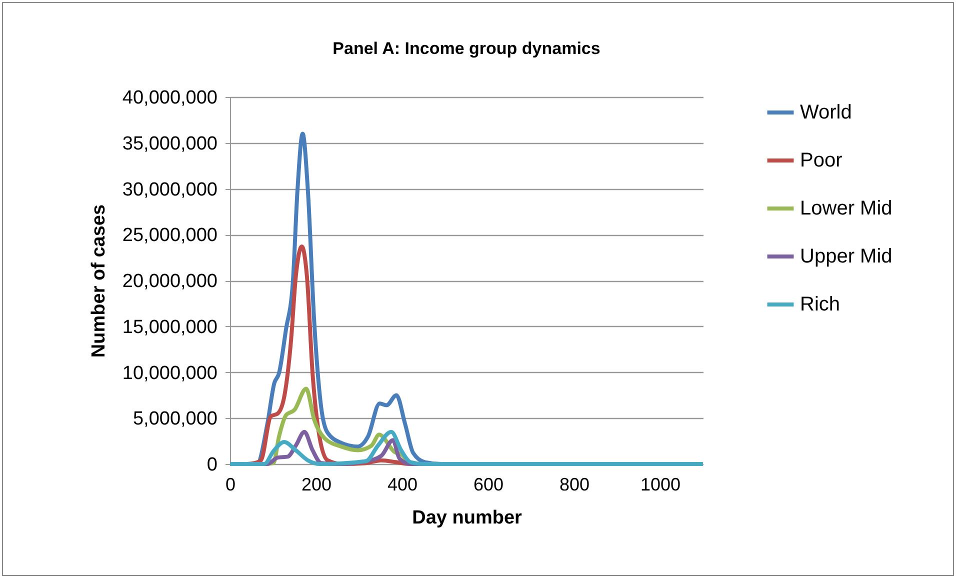 The width and height of the screenshot is (960, 582). Describe the element at coordinates (574, 484) in the screenshot. I see `x-tick-label: 800` at that location.